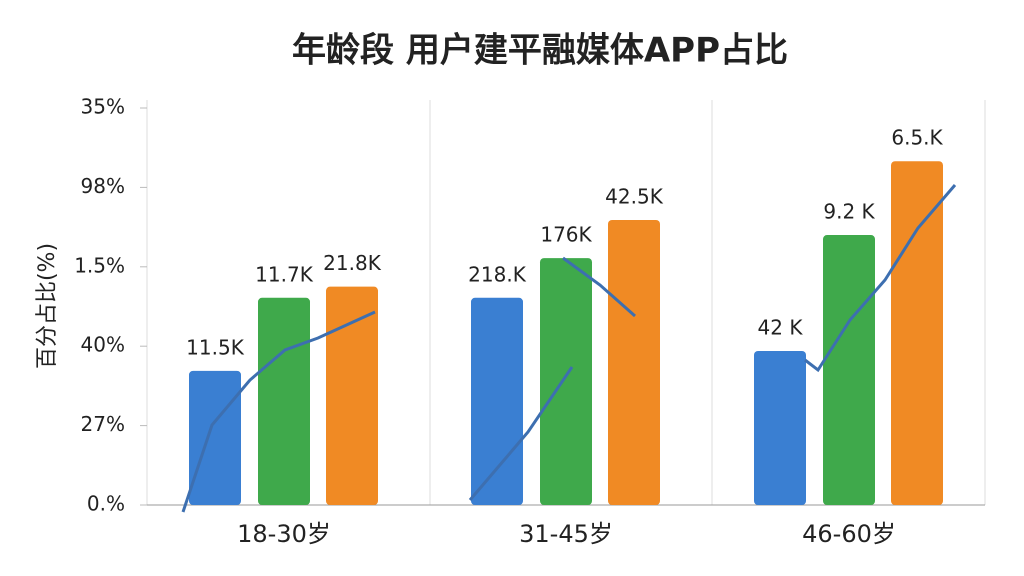 The height and width of the screenshot is (576, 1024). What do you see at coordinates (634, 196) in the screenshot?
I see `bar-annotation: 42.5K` at bounding box center [634, 196].